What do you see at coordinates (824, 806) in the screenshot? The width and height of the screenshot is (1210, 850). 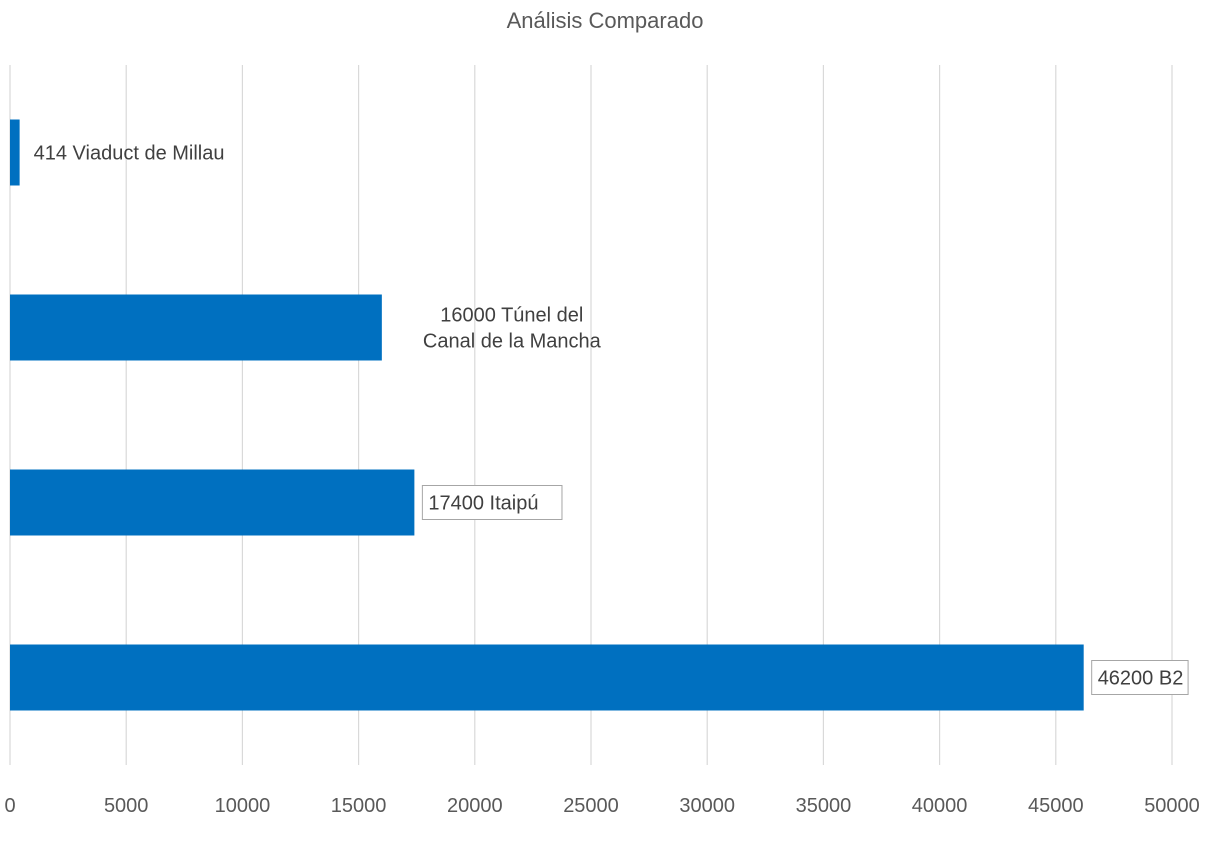 I see `x-tick-label: 35000` at bounding box center [824, 806].